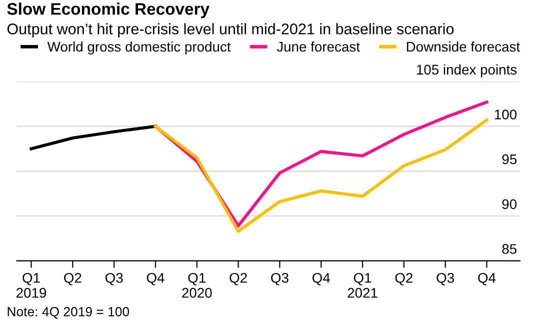 This screenshot has width=559, height=326. I want to click on legend-label: June forecast, so click(318, 46).